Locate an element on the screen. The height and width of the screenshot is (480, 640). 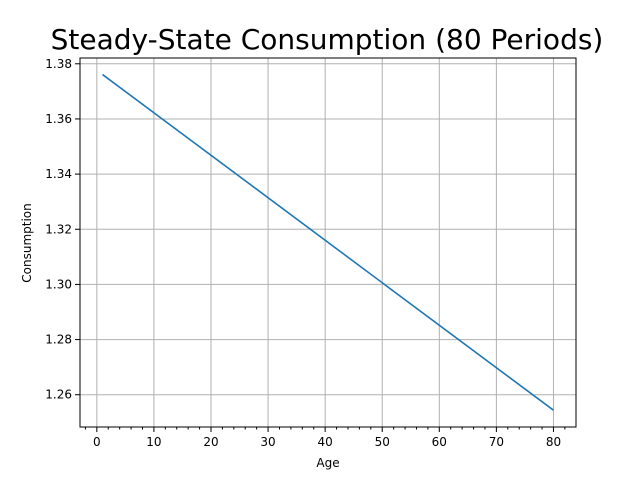
x-tick-label: 40 is located at coordinates (325, 442).